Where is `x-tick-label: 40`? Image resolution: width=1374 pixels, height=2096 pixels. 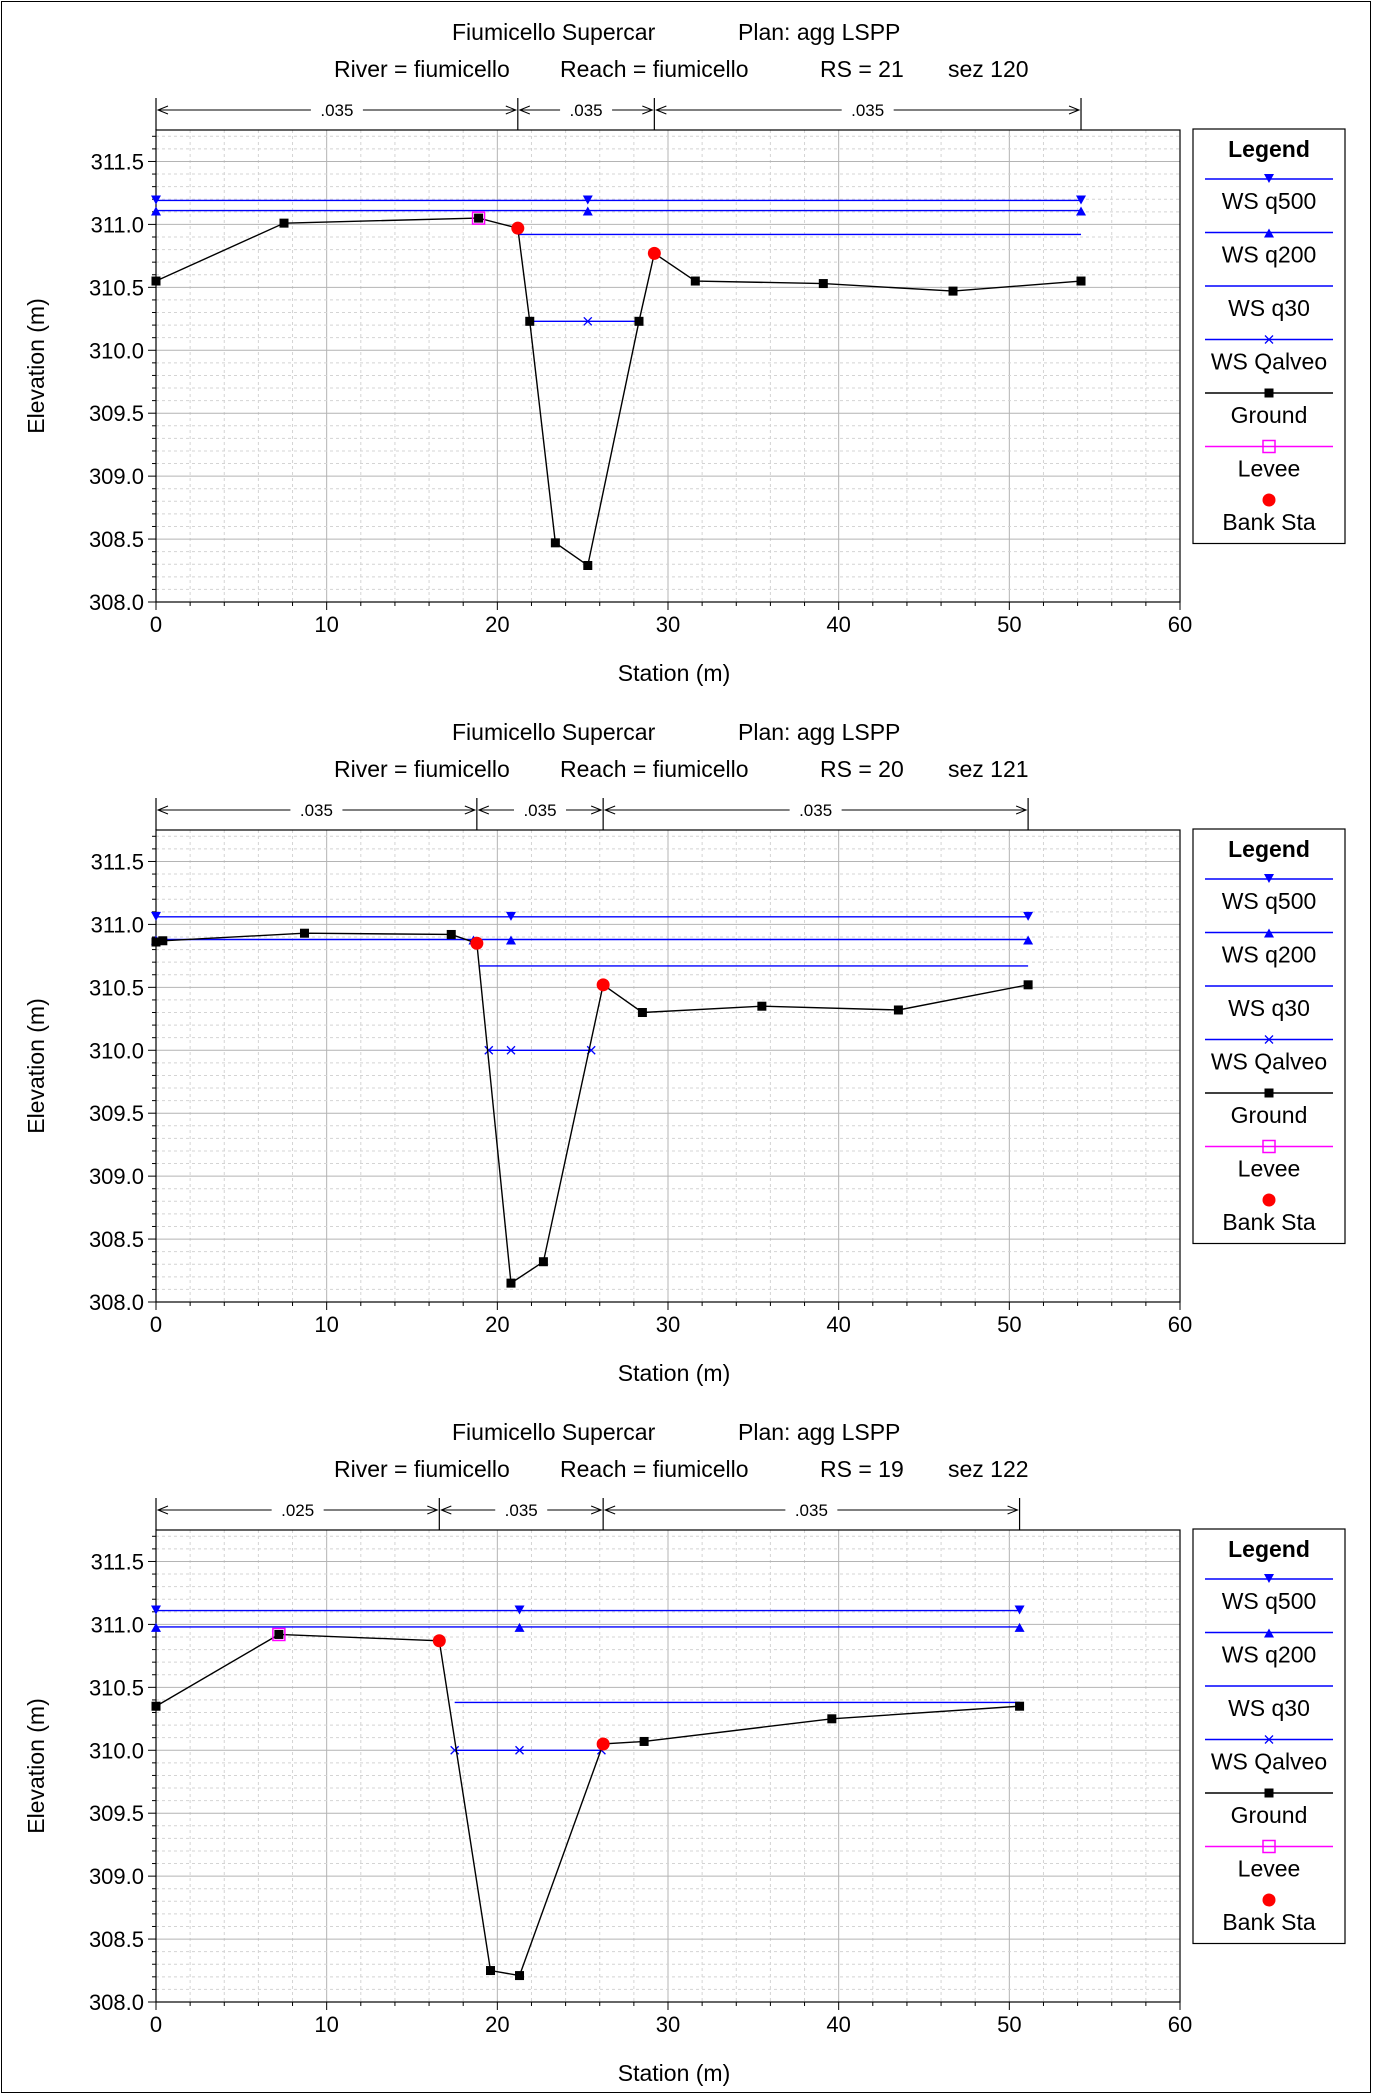 x-tick-label: 40 is located at coordinates (838, 2024).